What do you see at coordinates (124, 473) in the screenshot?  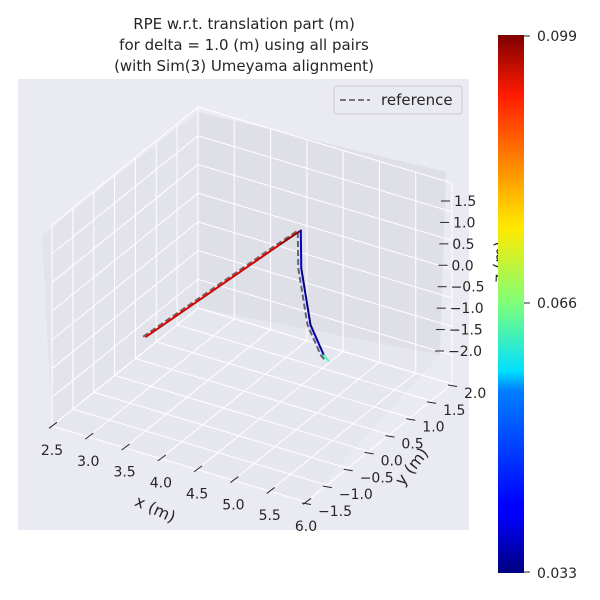 I see `x-tick-label: 3.5` at bounding box center [124, 473].